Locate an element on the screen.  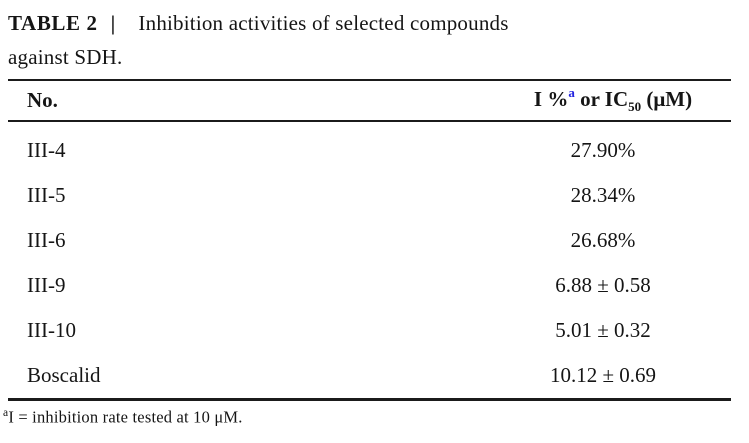
table-row: Boscalid 10.12 ± 0.69 is located at coordinates (369, 375).